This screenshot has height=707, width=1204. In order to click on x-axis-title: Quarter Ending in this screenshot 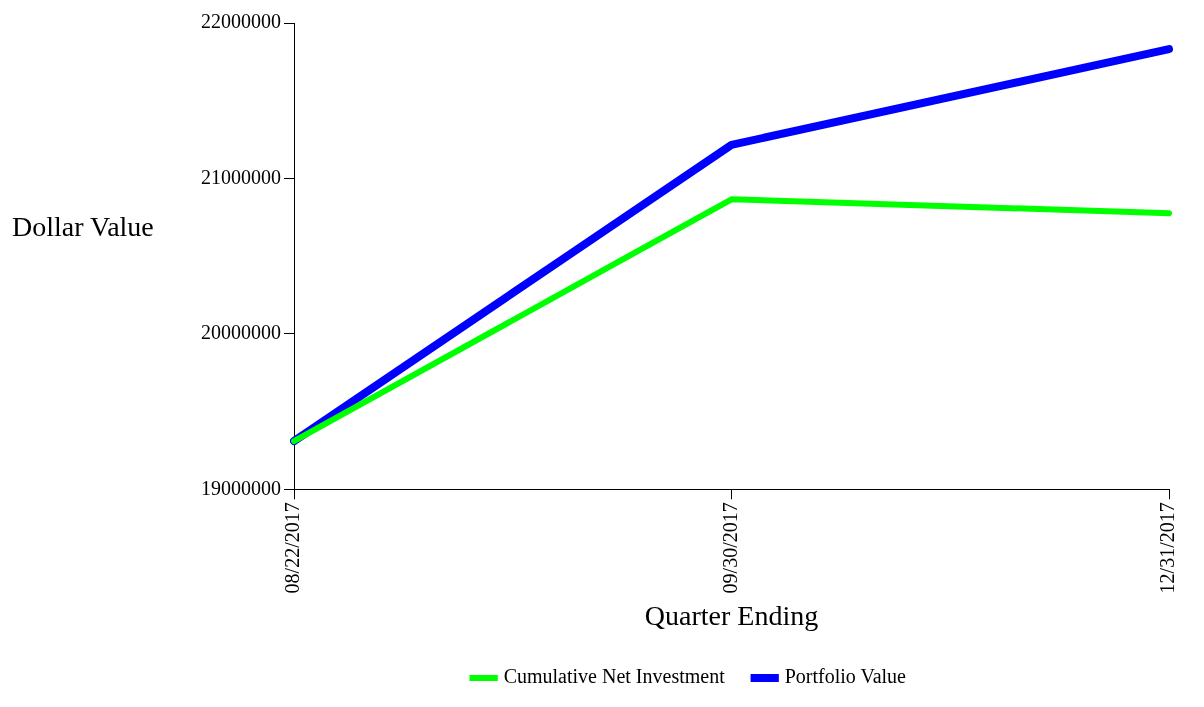, I will do `click(731, 615)`.